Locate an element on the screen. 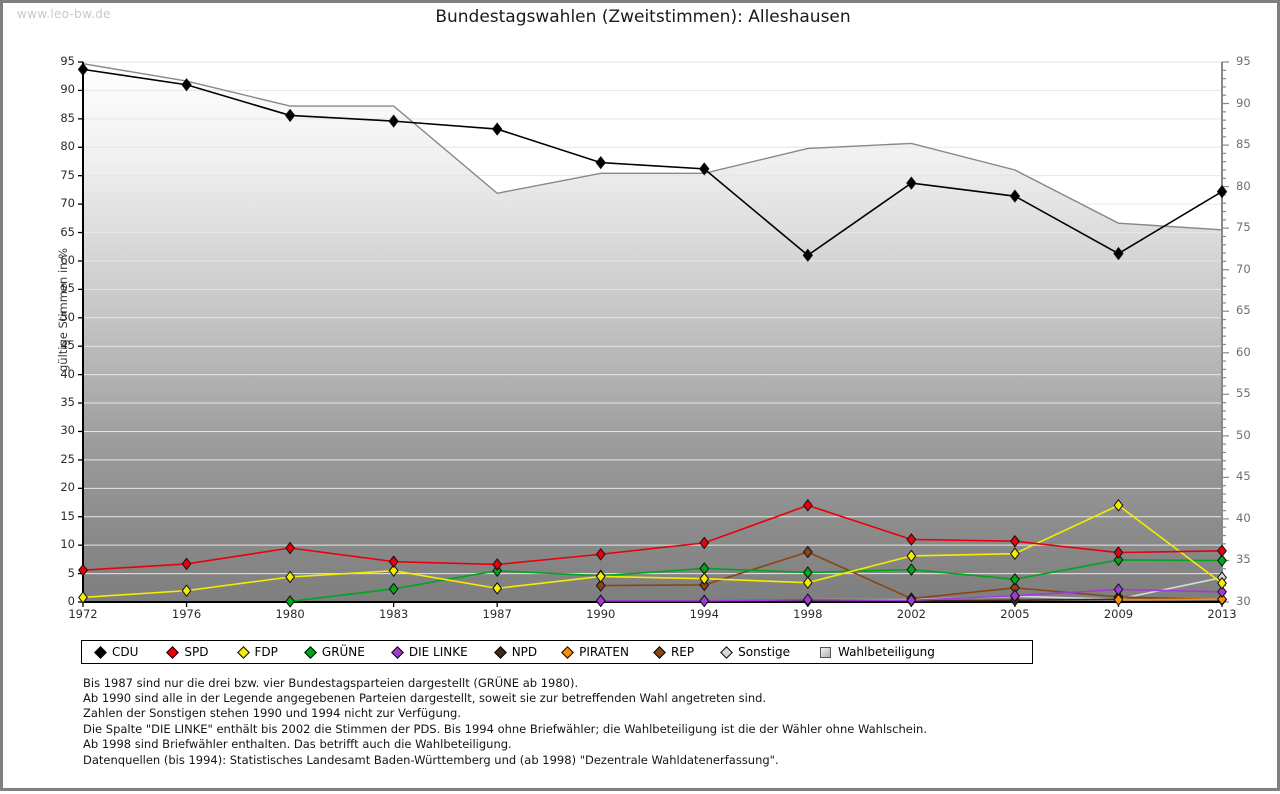 The width and height of the screenshot is (1280, 794). x-tick: 2005 is located at coordinates (1015, 614).